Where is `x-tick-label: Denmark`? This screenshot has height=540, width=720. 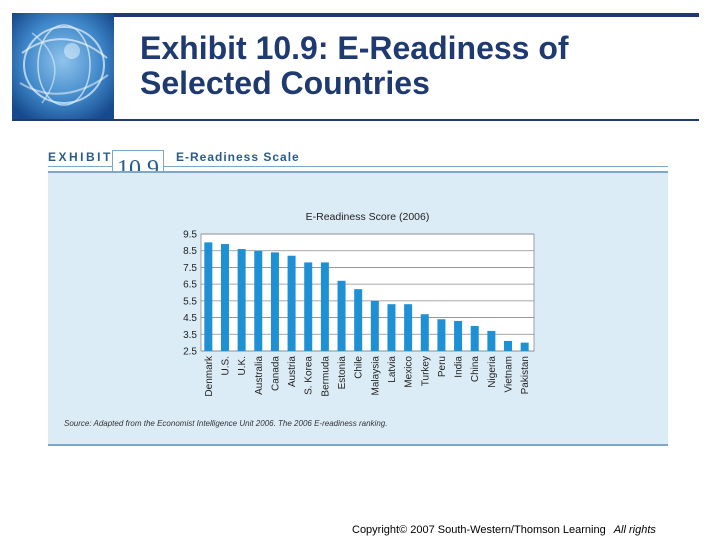
x-tick-label: Denmark is located at coordinates (209, 376).